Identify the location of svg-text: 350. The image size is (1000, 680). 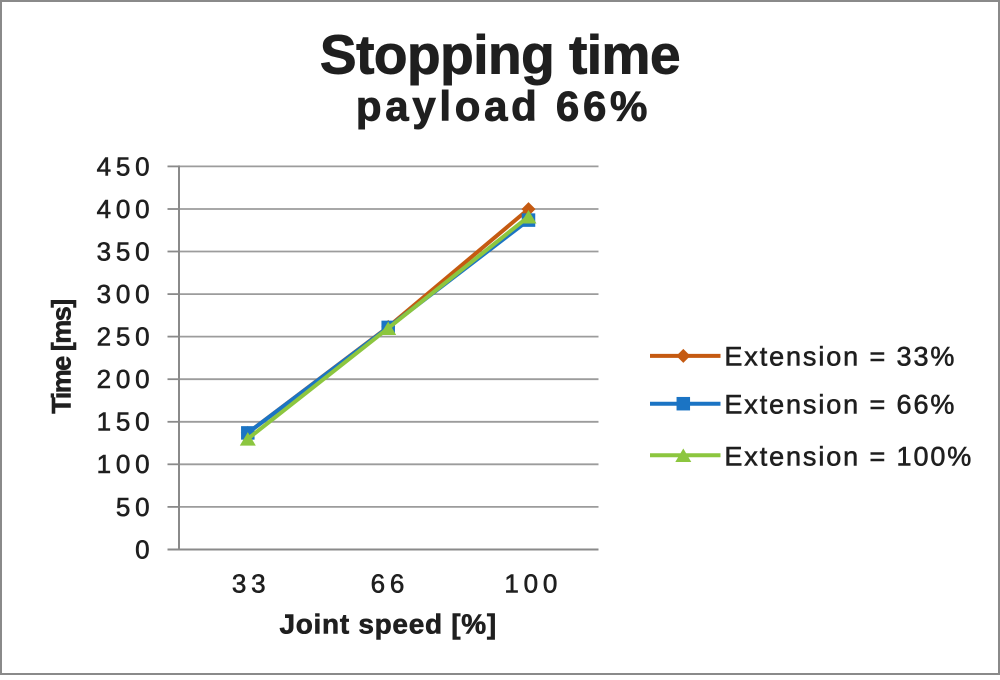
(126, 251).